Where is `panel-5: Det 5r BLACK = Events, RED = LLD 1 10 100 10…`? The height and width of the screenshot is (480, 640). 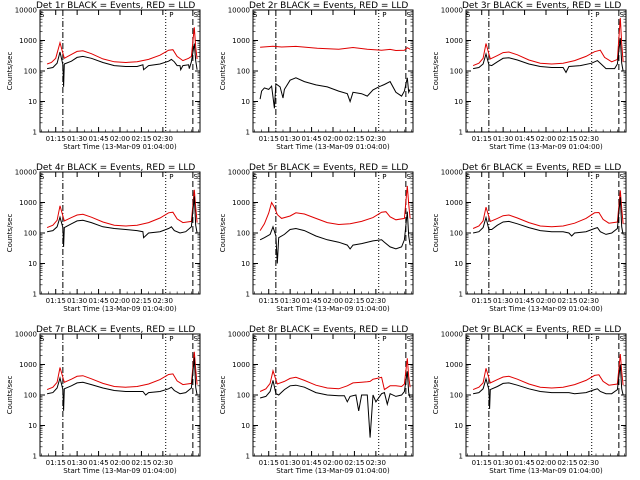 panel-5: Det 5r BLACK = Events, RED = LLD 1 10 100 10… is located at coordinates (316, 238).